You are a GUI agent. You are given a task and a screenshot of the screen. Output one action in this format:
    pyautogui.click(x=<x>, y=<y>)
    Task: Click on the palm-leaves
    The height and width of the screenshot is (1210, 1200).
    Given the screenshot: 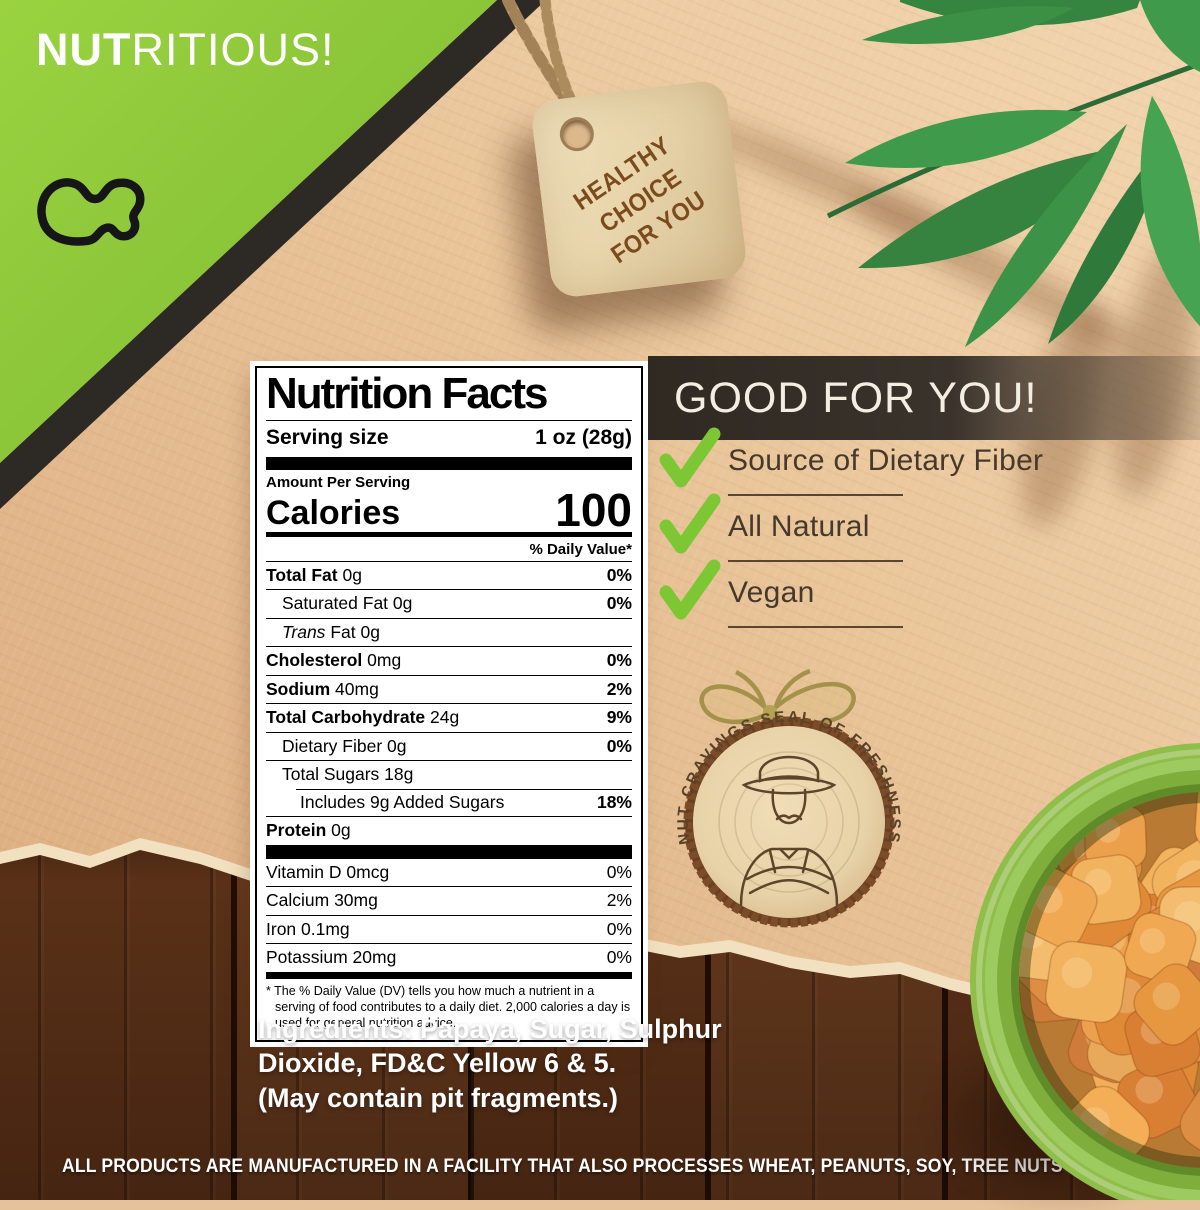 What is the action you would take?
    pyautogui.click(x=1013, y=173)
    